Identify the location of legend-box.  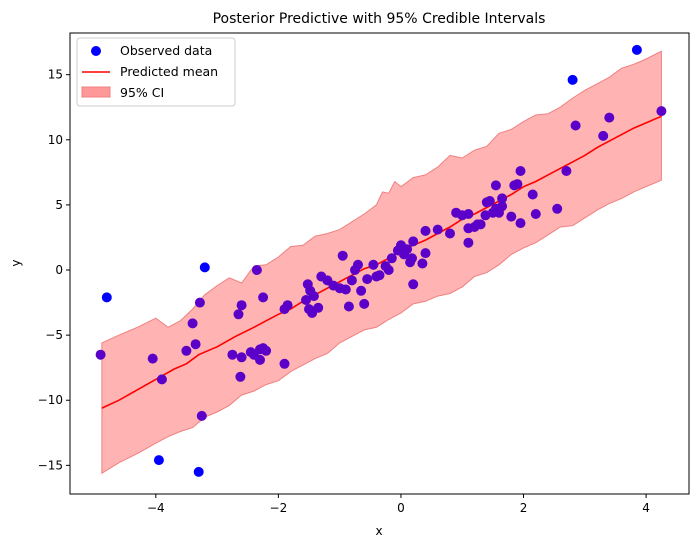
(156, 72).